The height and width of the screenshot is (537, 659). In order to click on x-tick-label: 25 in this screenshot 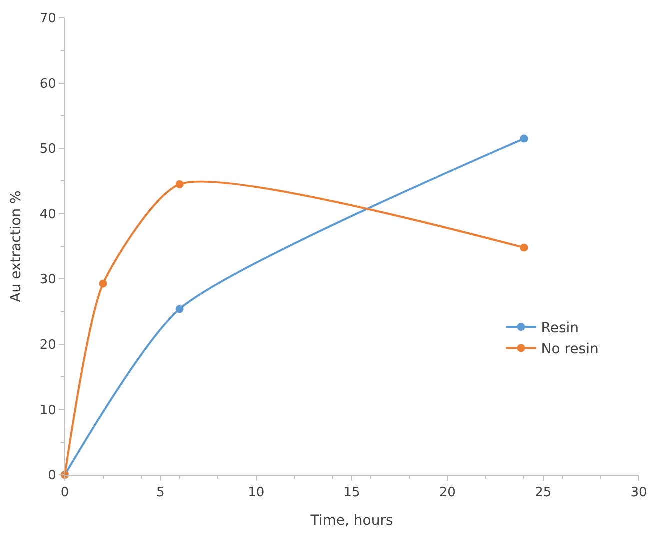, I will do `click(543, 493)`.